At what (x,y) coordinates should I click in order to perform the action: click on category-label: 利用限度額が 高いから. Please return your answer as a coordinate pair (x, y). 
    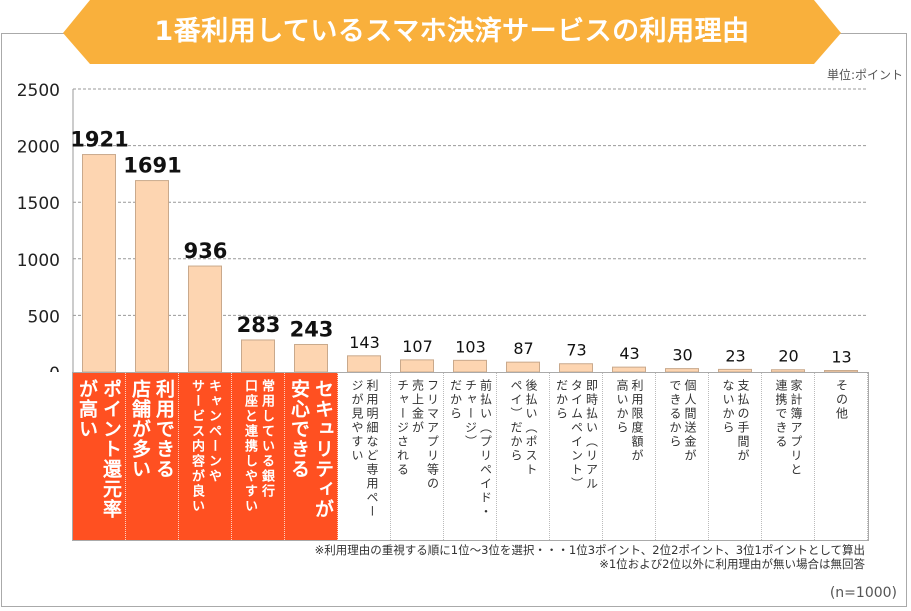
    Looking at the image, I should click on (629, 456).